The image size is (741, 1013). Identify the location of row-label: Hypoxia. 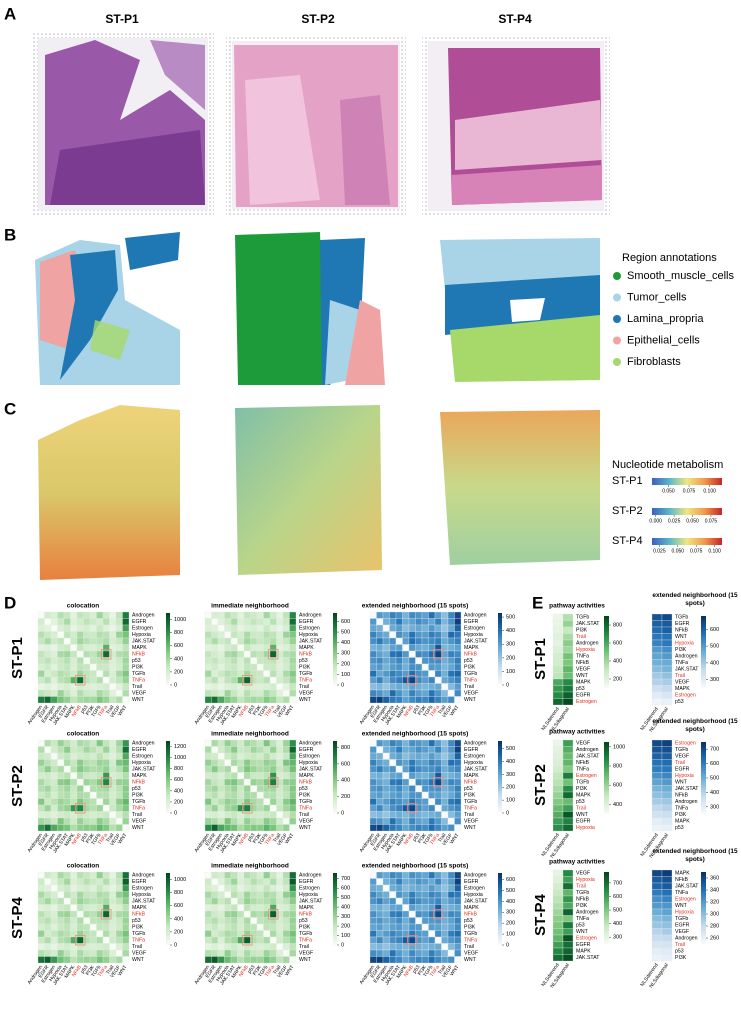
(141, 635).